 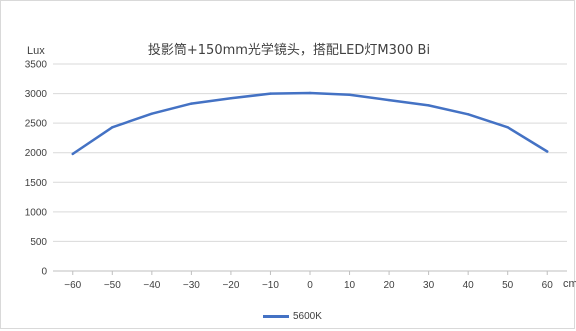 What do you see at coordinates (36, 65) in the screenshot?
I see `y-tick-label: 3500` at bounding box center [36, 65].